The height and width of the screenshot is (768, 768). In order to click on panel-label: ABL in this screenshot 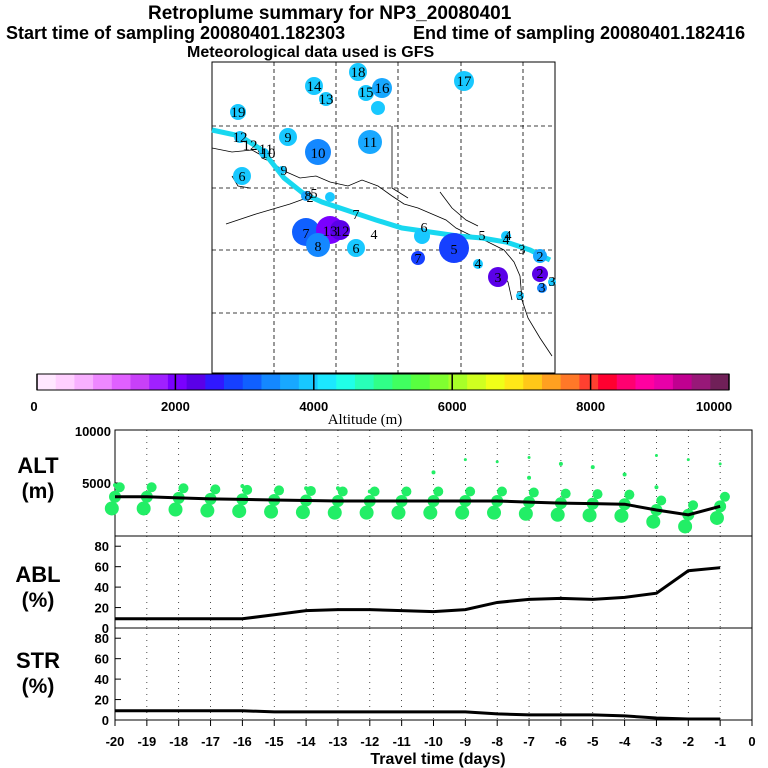, I will do `click(37, 574)`.